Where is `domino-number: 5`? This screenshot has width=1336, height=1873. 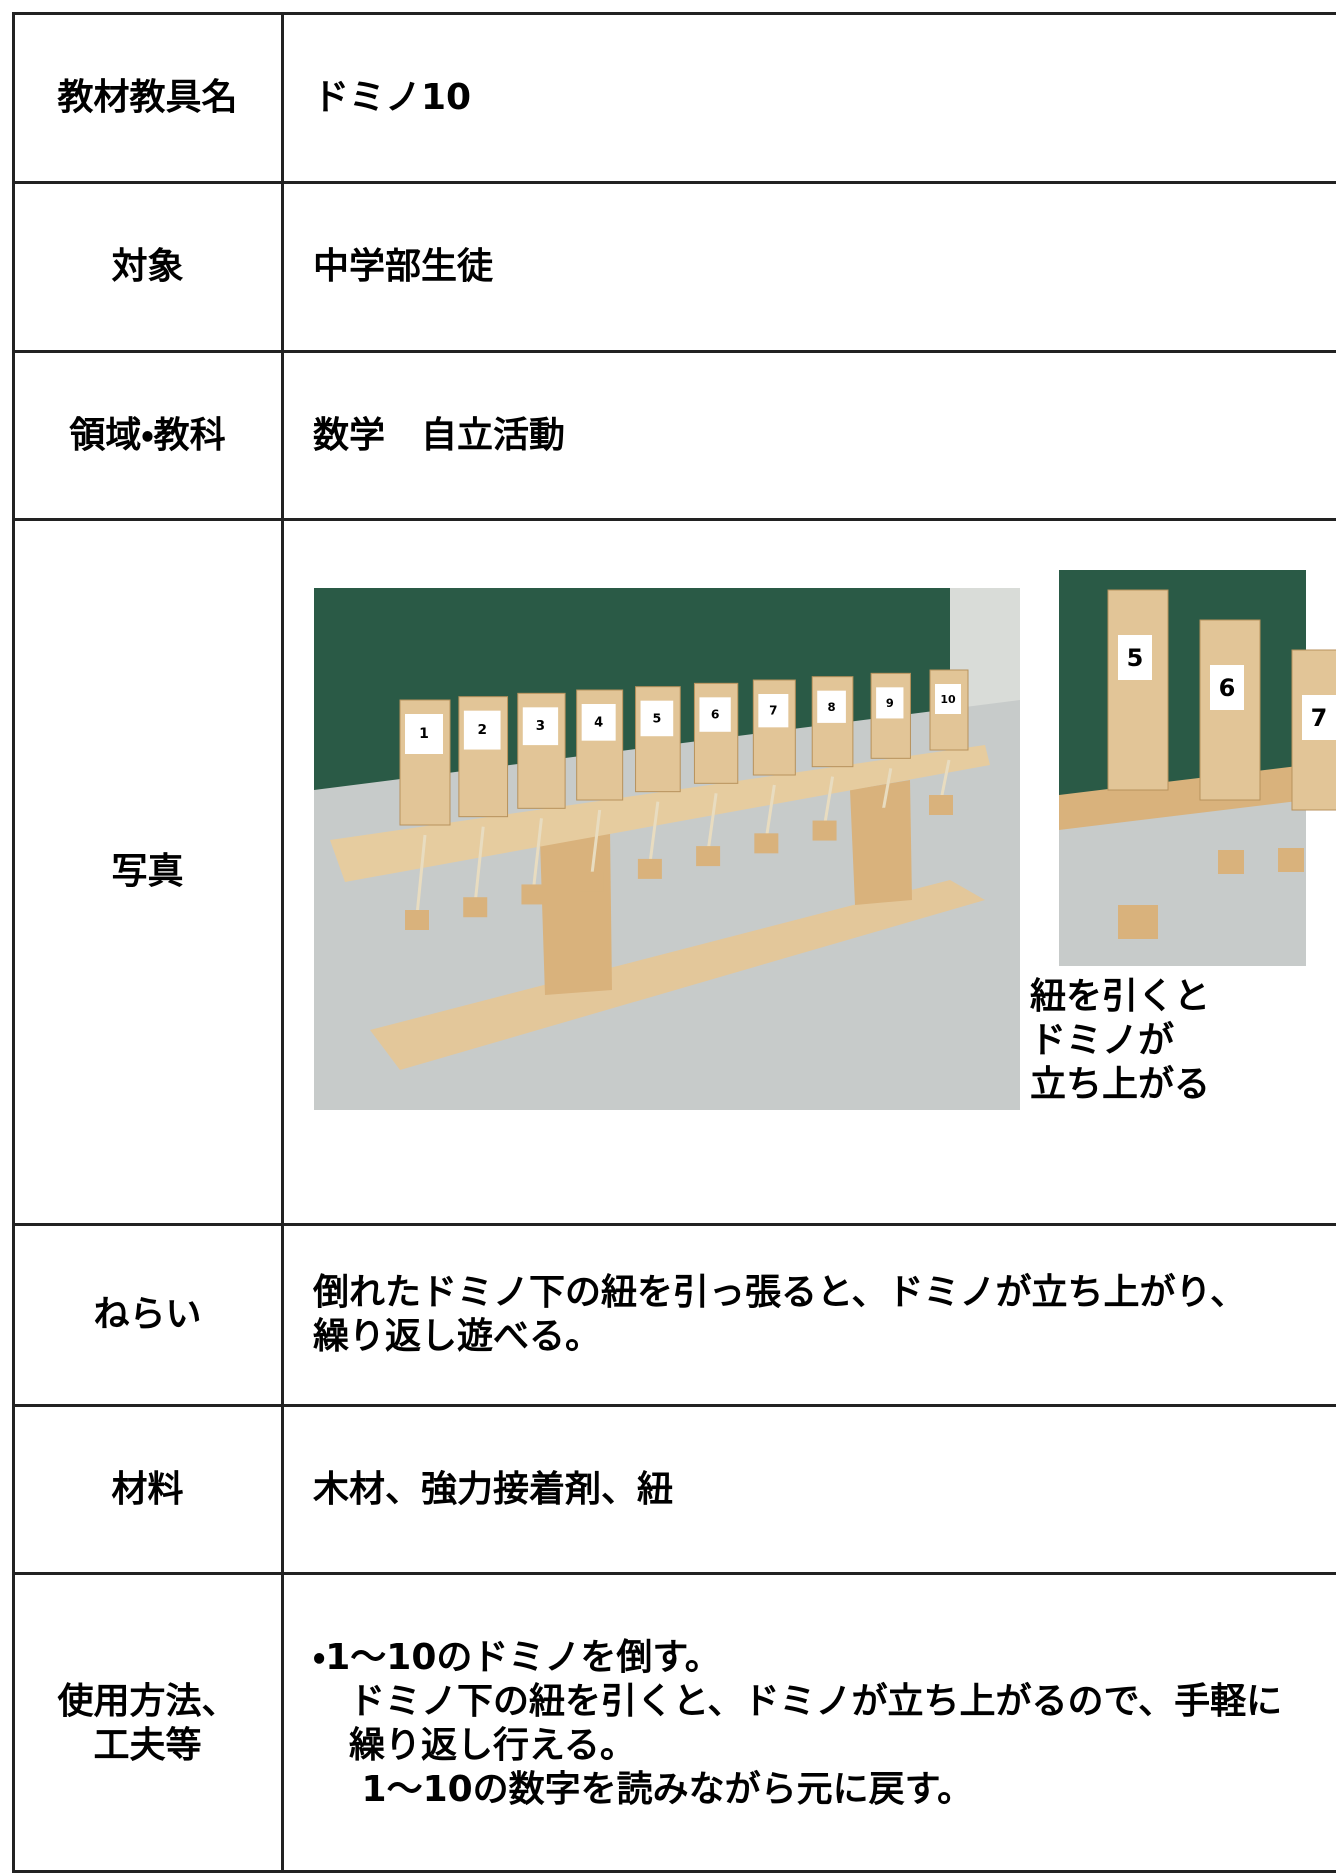
domino-number: 5 is located at coordinates (656, 717).